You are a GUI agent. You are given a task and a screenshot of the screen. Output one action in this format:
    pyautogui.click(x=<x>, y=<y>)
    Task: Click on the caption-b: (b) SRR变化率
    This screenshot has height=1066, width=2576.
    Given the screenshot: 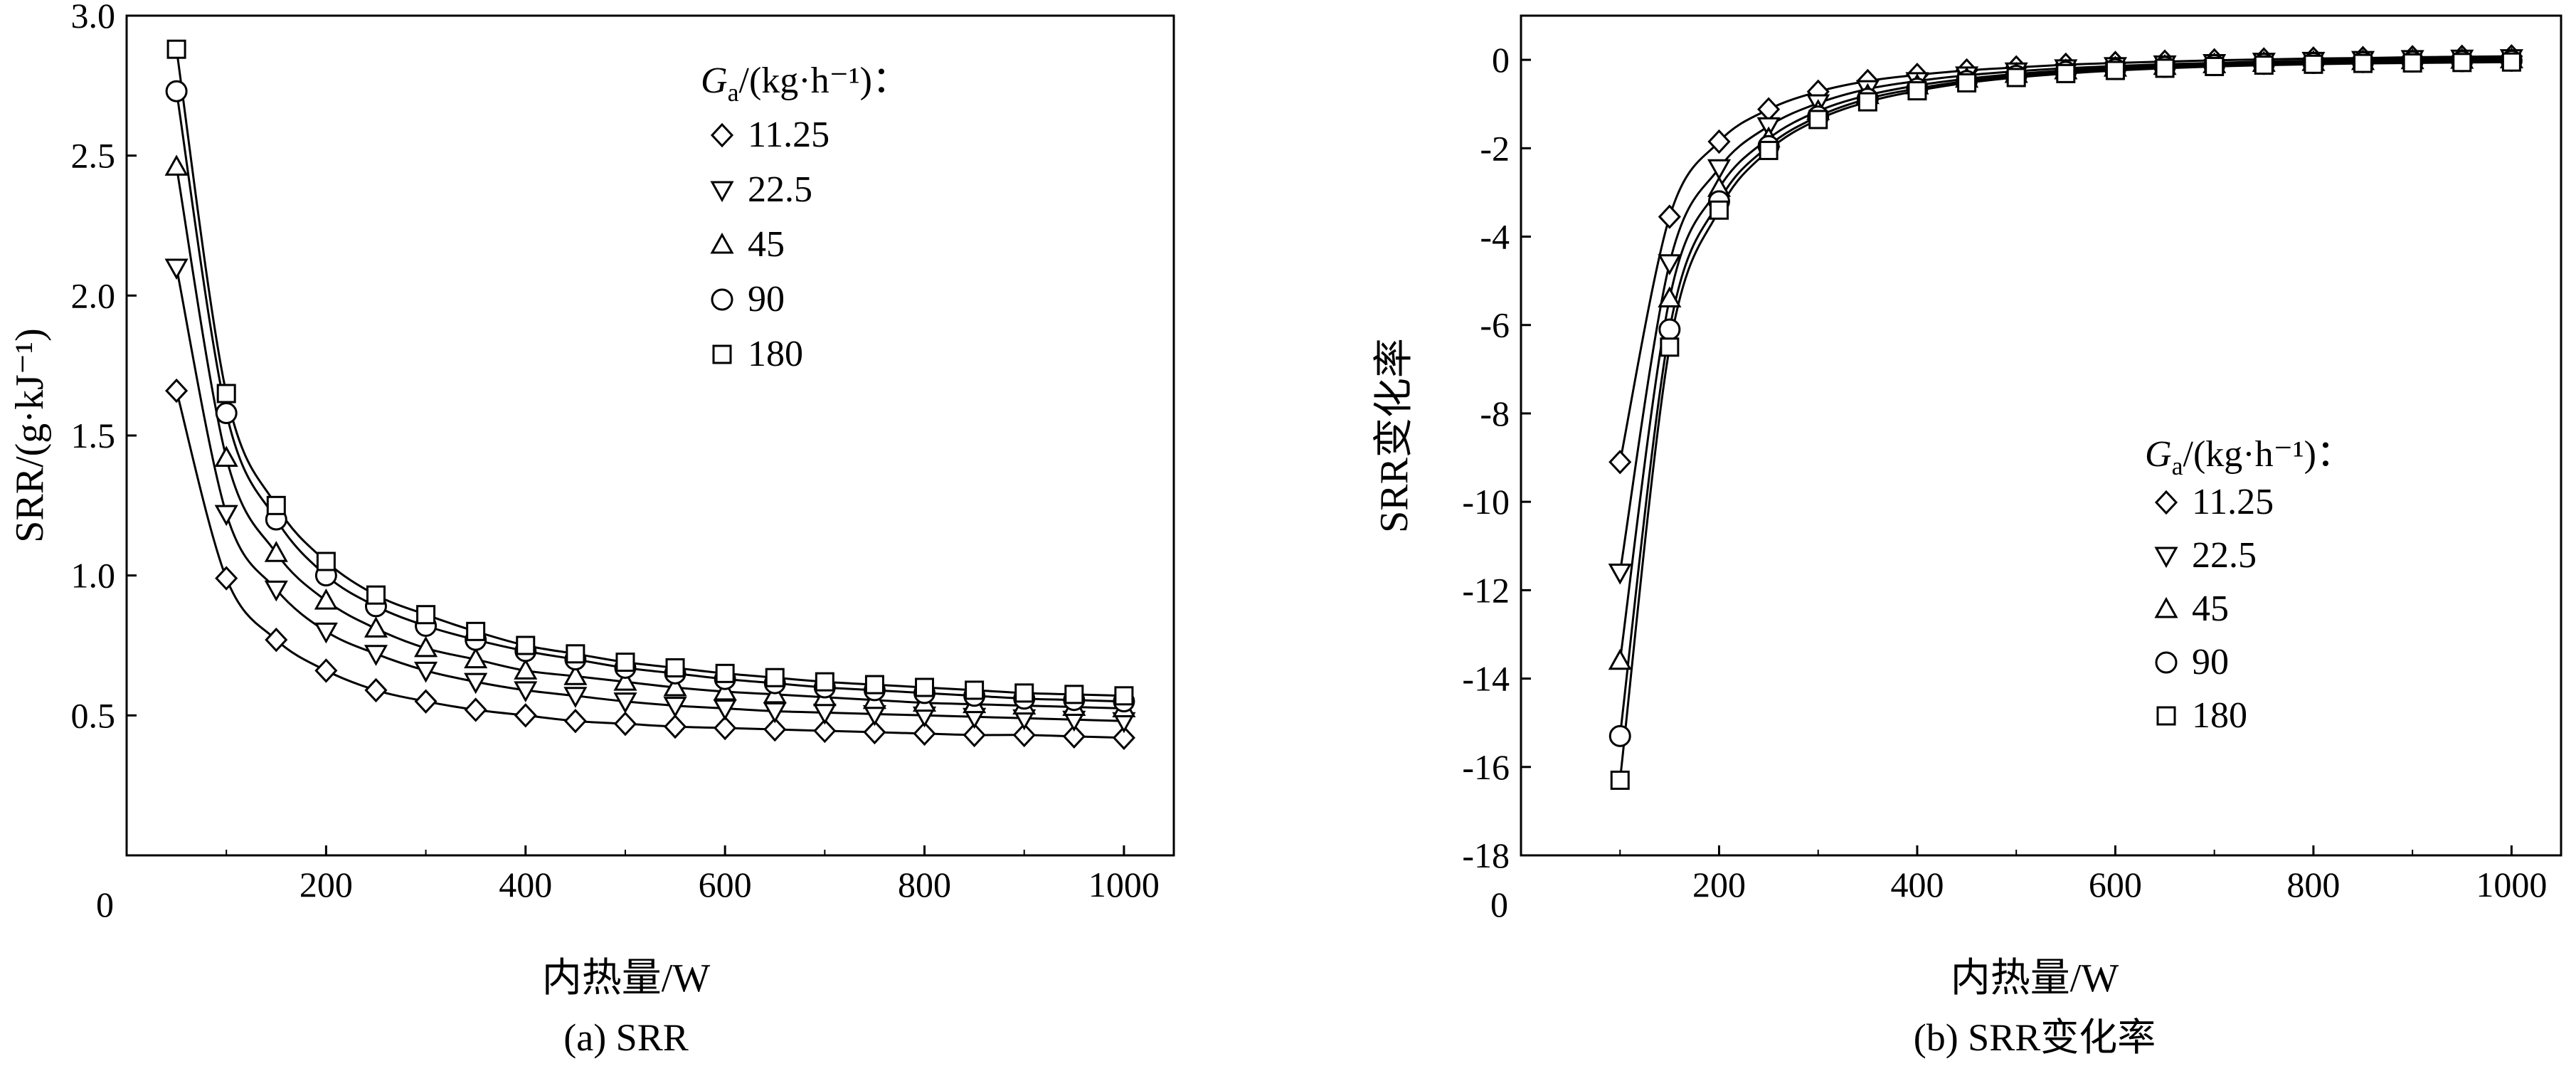 What is the action you would take?
    pyautogui.click(x=2035, y=1037)
    